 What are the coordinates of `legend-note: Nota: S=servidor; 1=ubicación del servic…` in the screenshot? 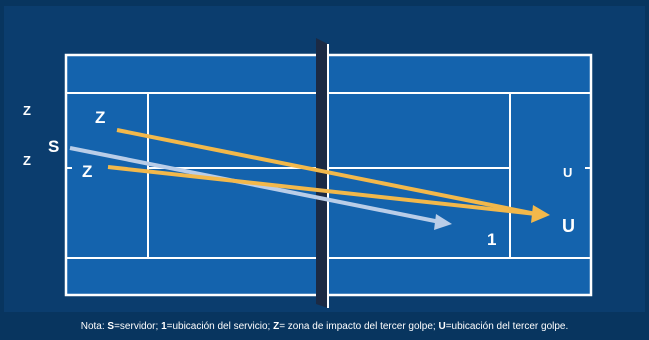 It's located at (324, 326).